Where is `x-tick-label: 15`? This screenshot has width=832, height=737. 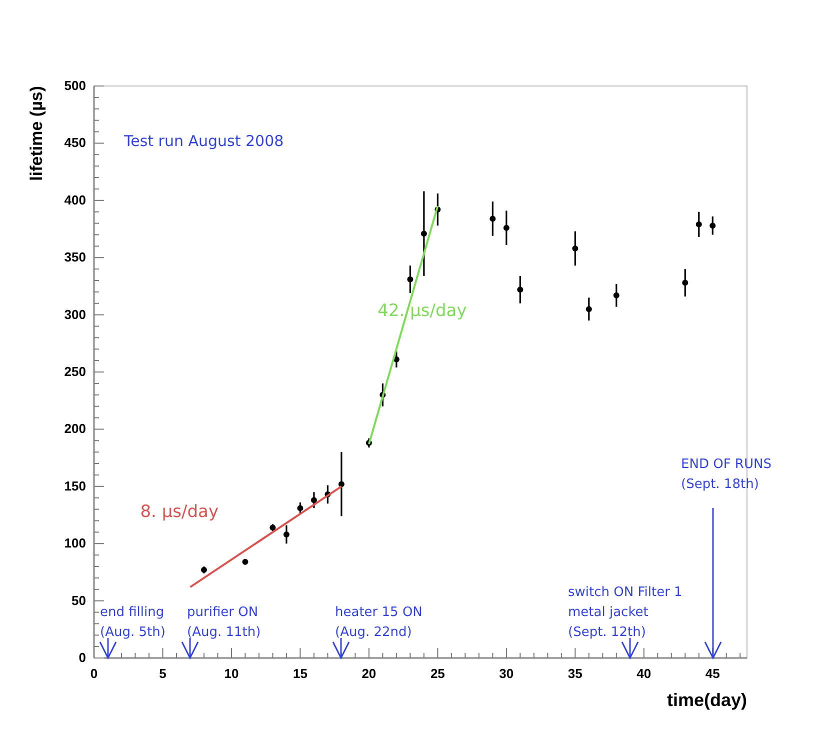 x-tick-label: 15 is located at coordinates (300, 673).